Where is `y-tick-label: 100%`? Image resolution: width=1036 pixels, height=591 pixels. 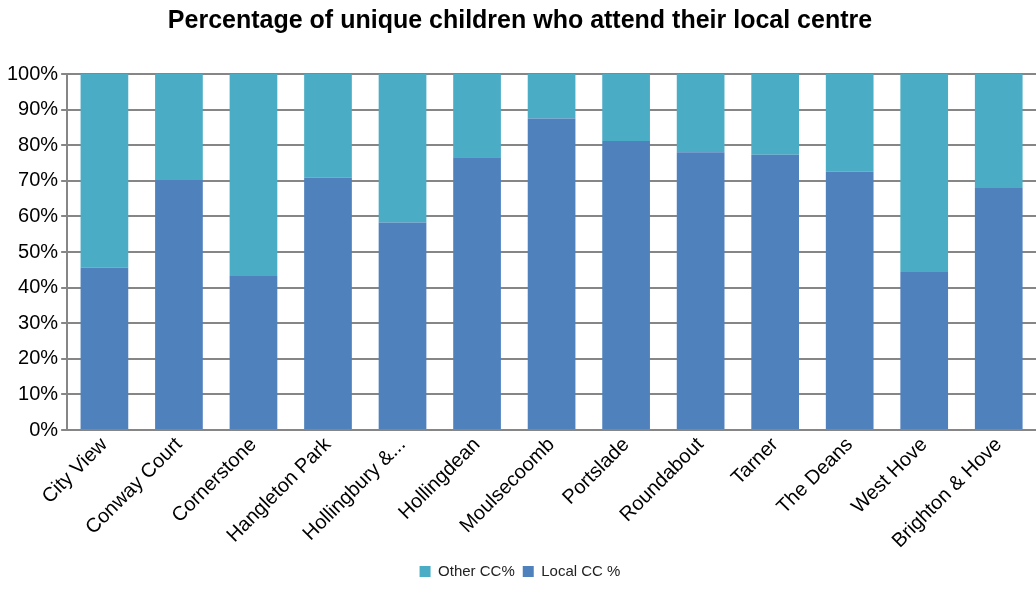 y-tick-label: 100% is located at coordinates (33, 72).